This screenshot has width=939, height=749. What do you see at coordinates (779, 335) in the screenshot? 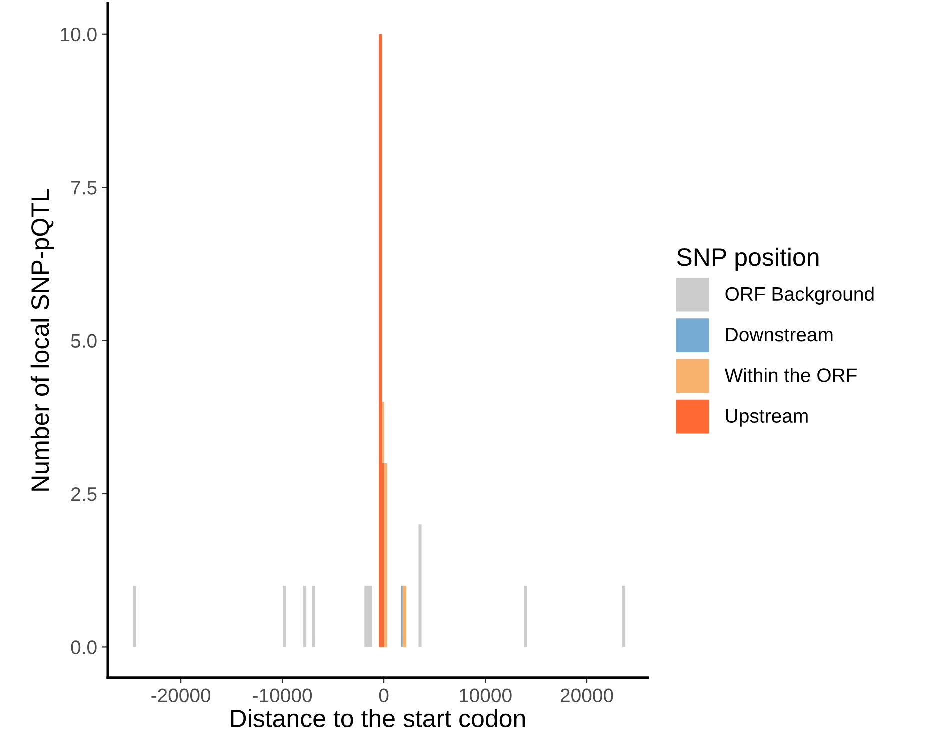
I see `legend-label: Downstream` at bounding box center [779, 335].